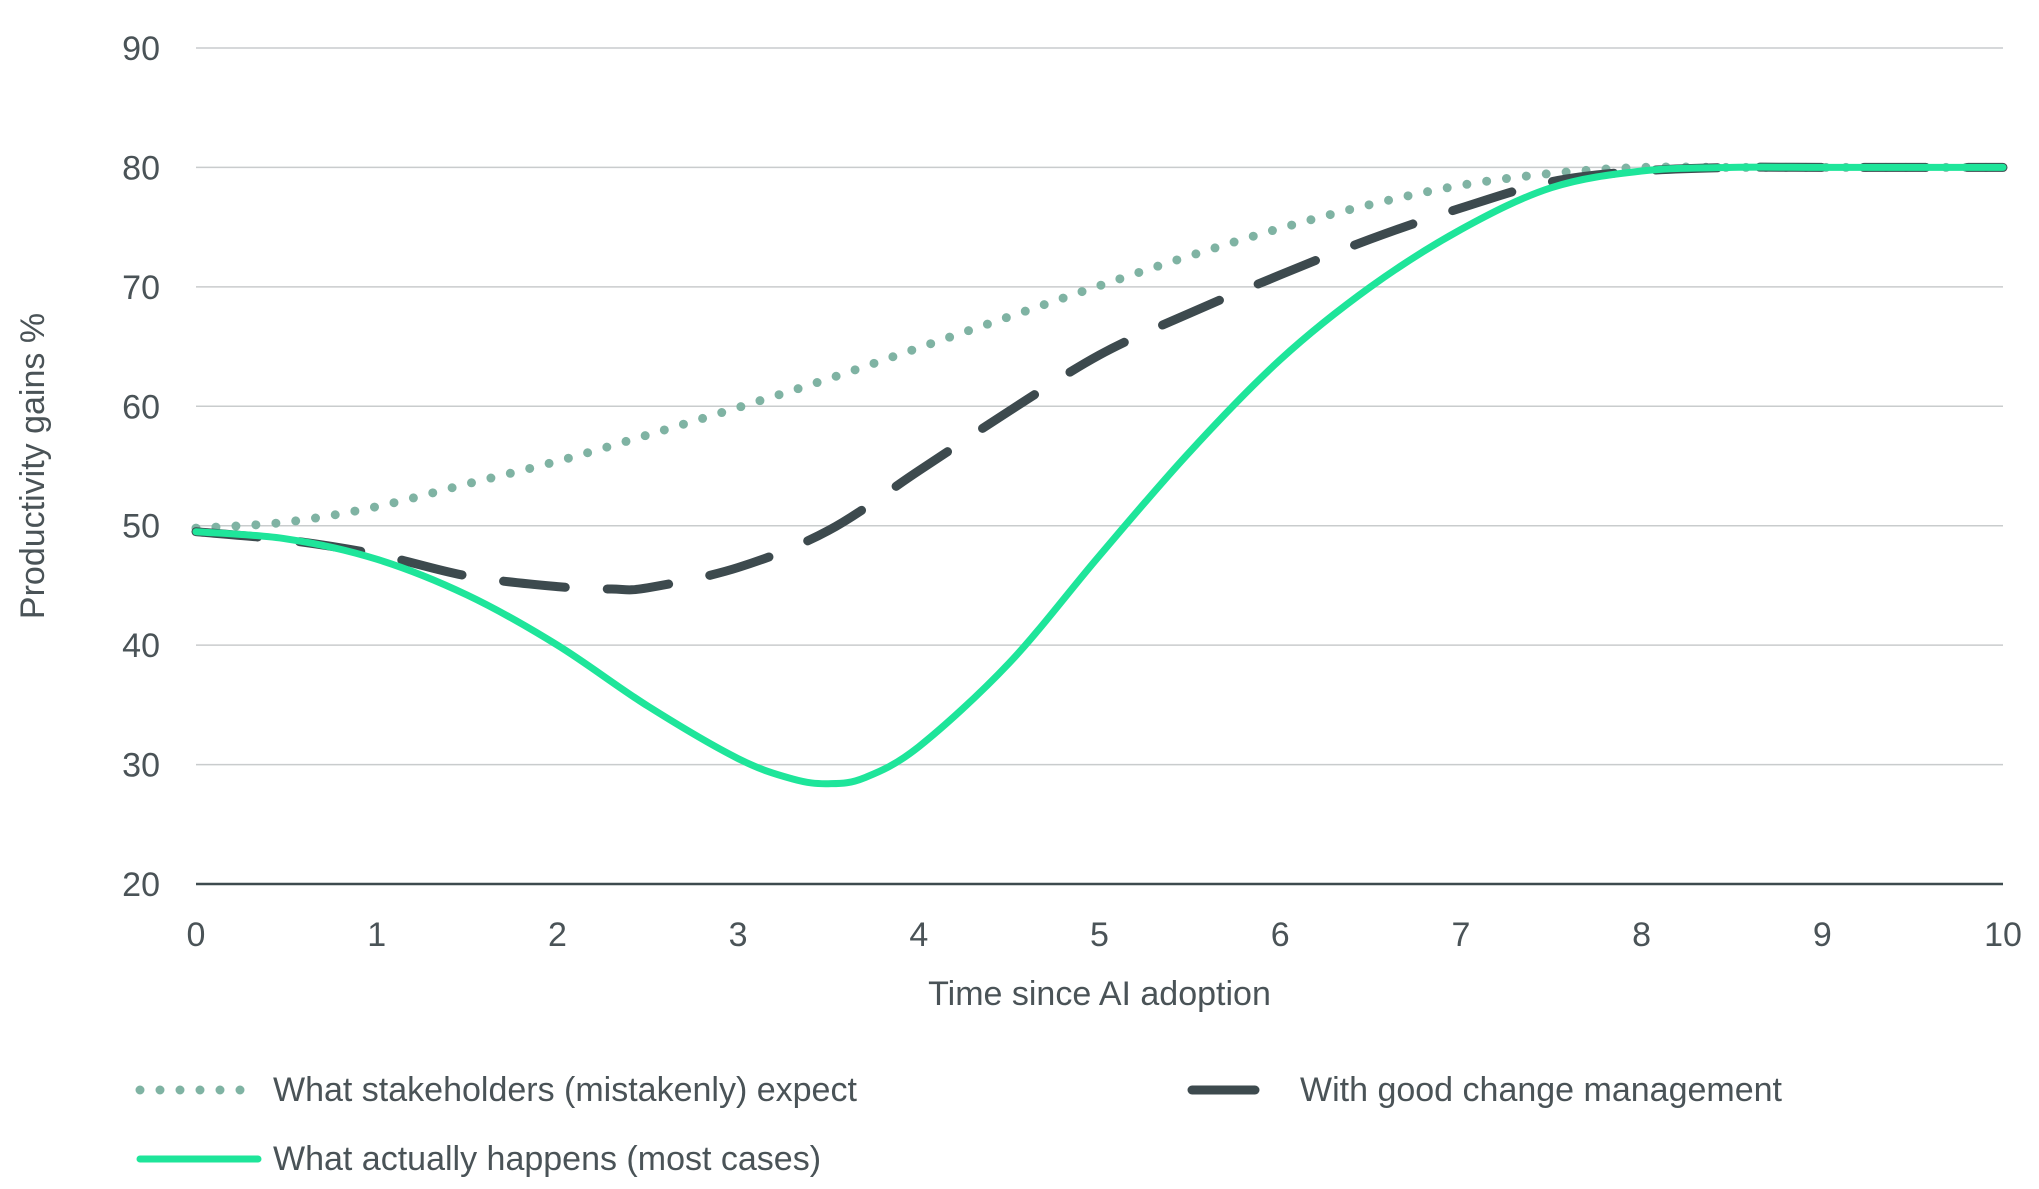  Describe the element at coordinates (2003, 935) in the screenshot. I see `x-tick-label: 10` at that location.